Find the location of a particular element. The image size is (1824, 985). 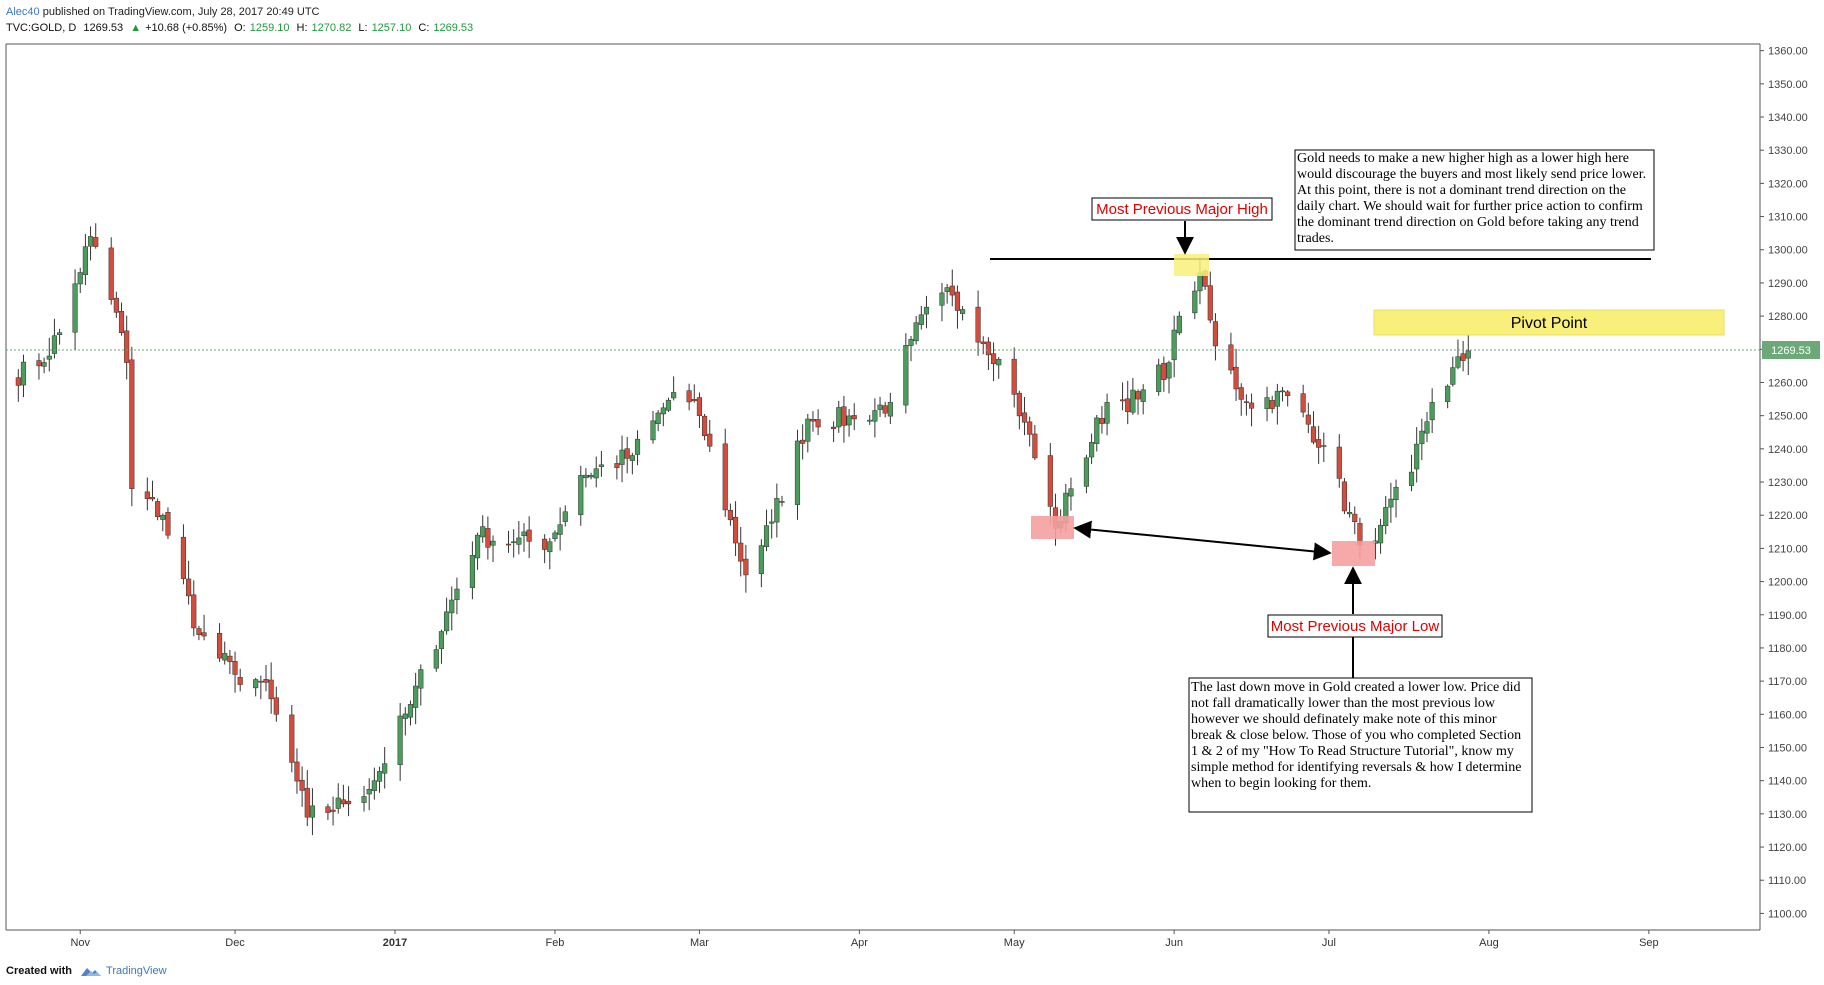

major-low-label-box is located at coordinates (1355, 626).